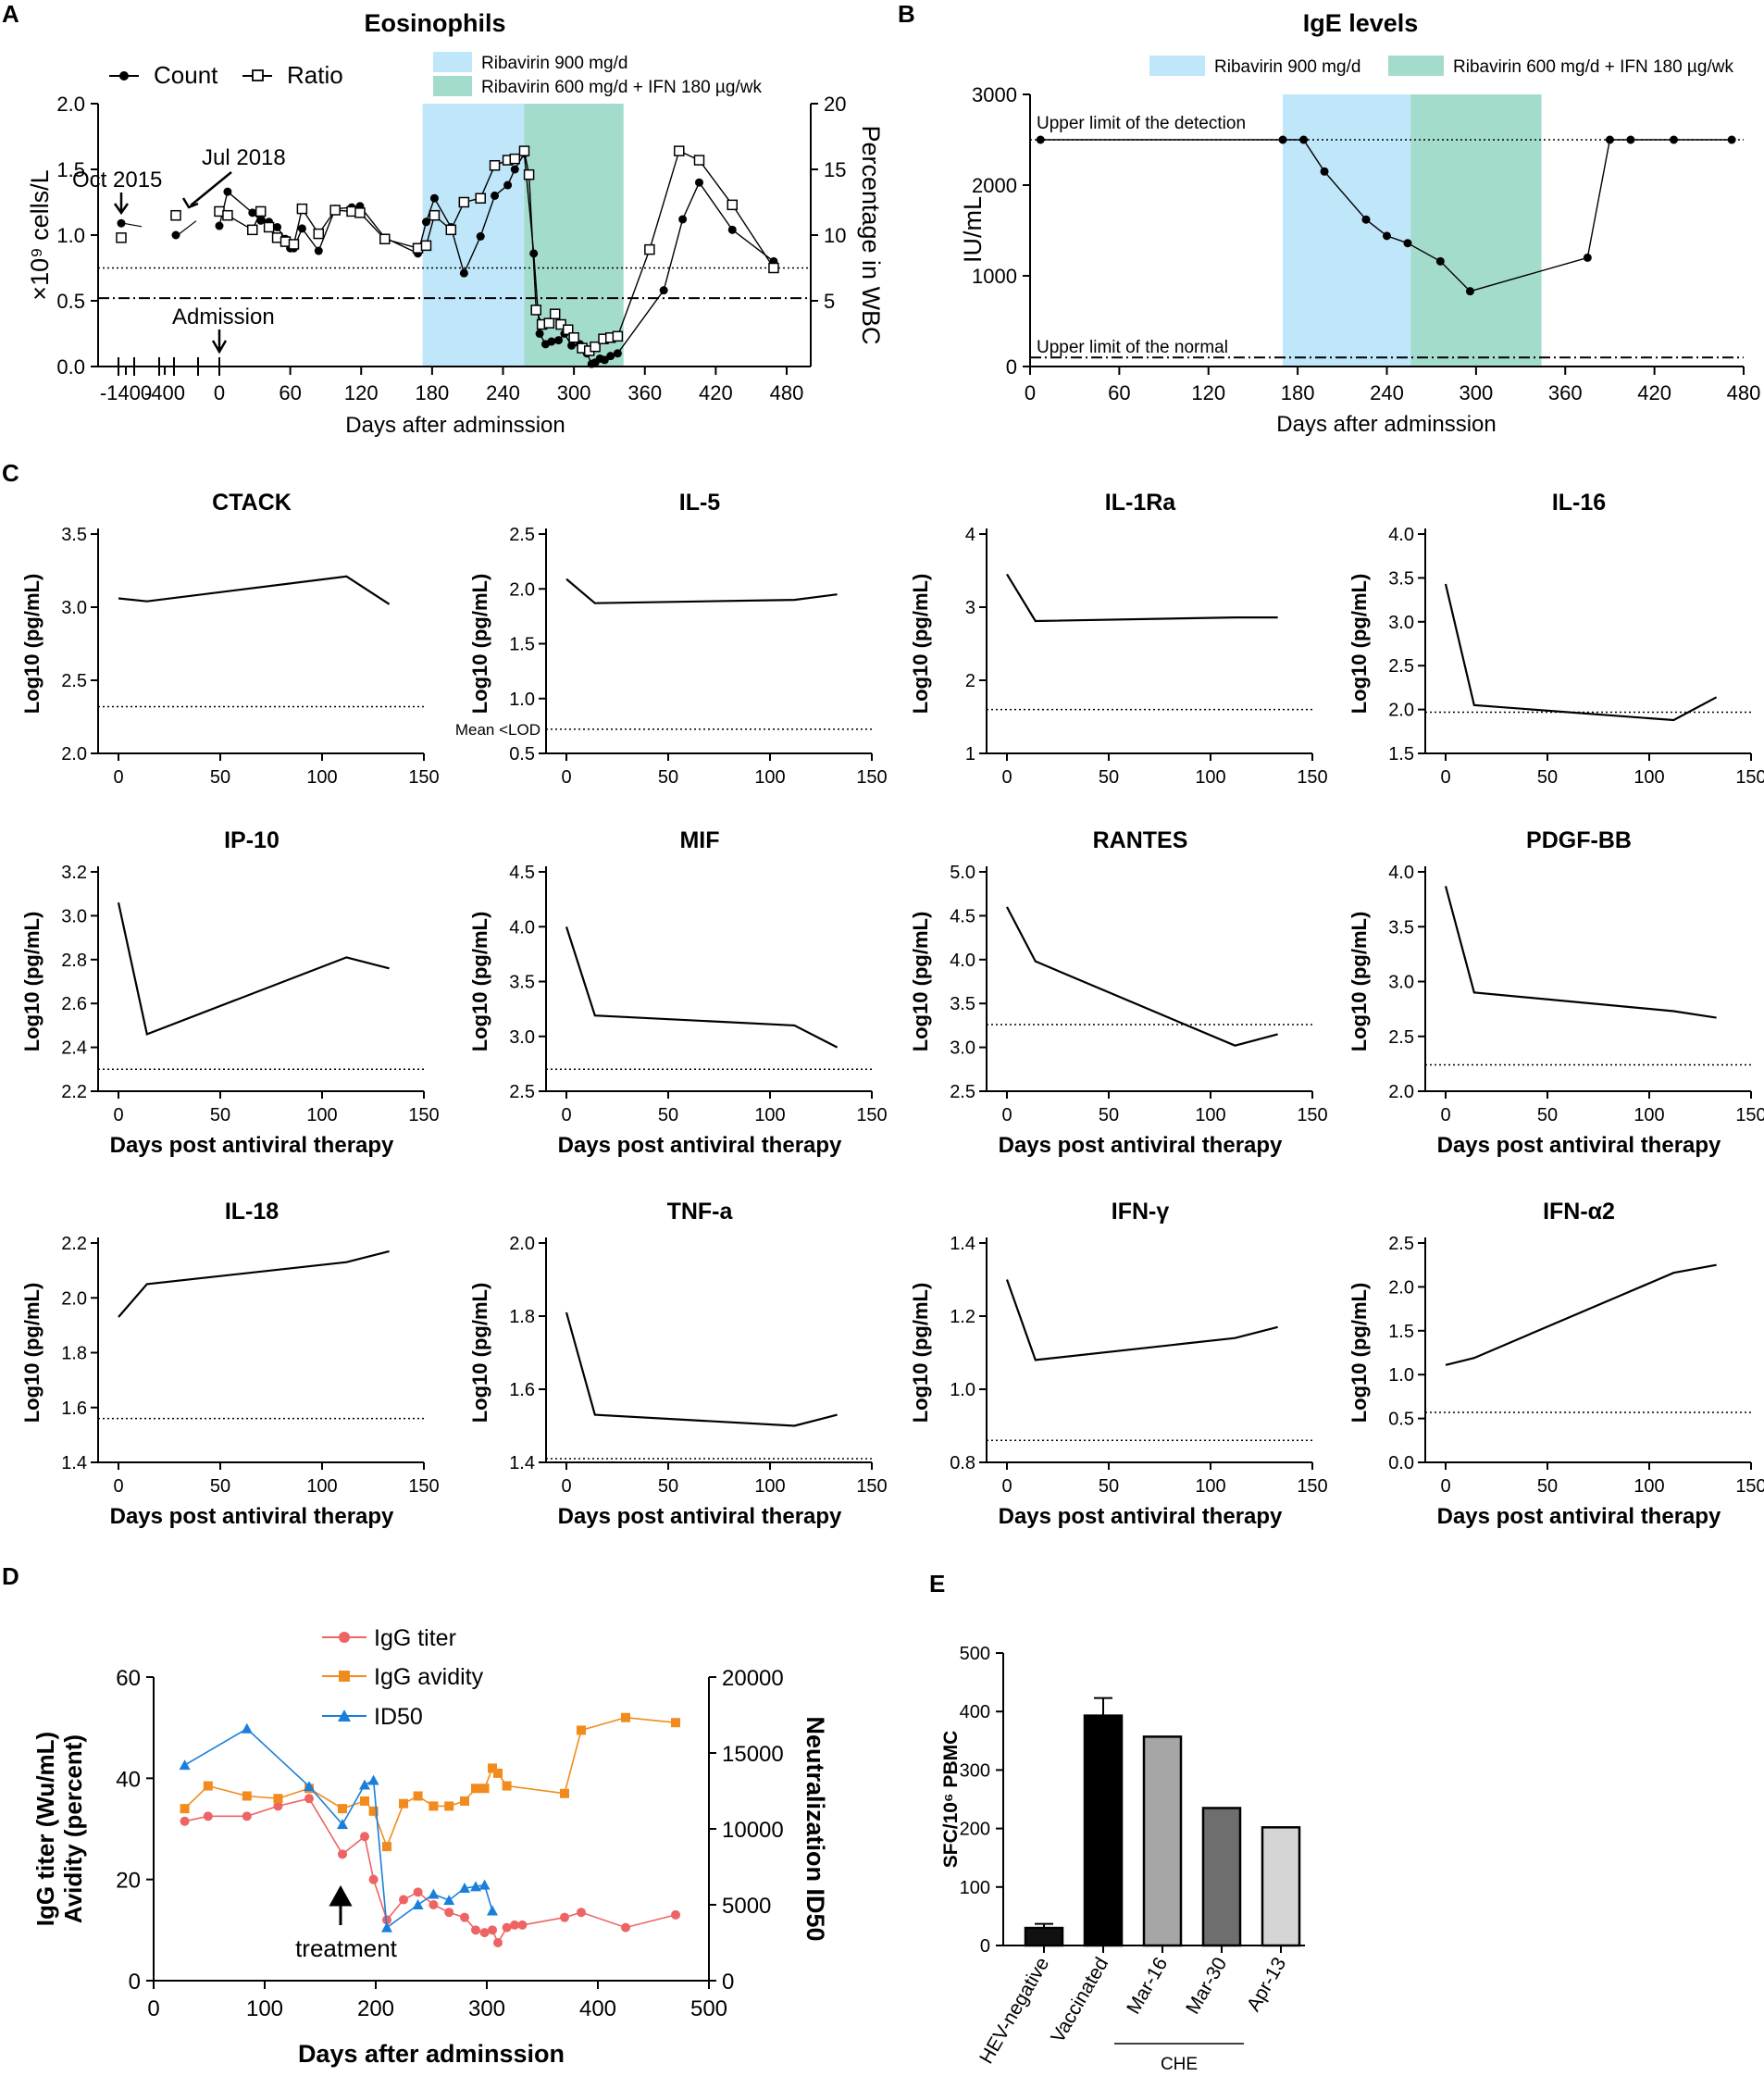 The width and height of the screenshot is (1764, 2076). What do you see at coordinates (219, 341) in the screenshot?
I see `arrow-admission` at bounding box center [219, 341].